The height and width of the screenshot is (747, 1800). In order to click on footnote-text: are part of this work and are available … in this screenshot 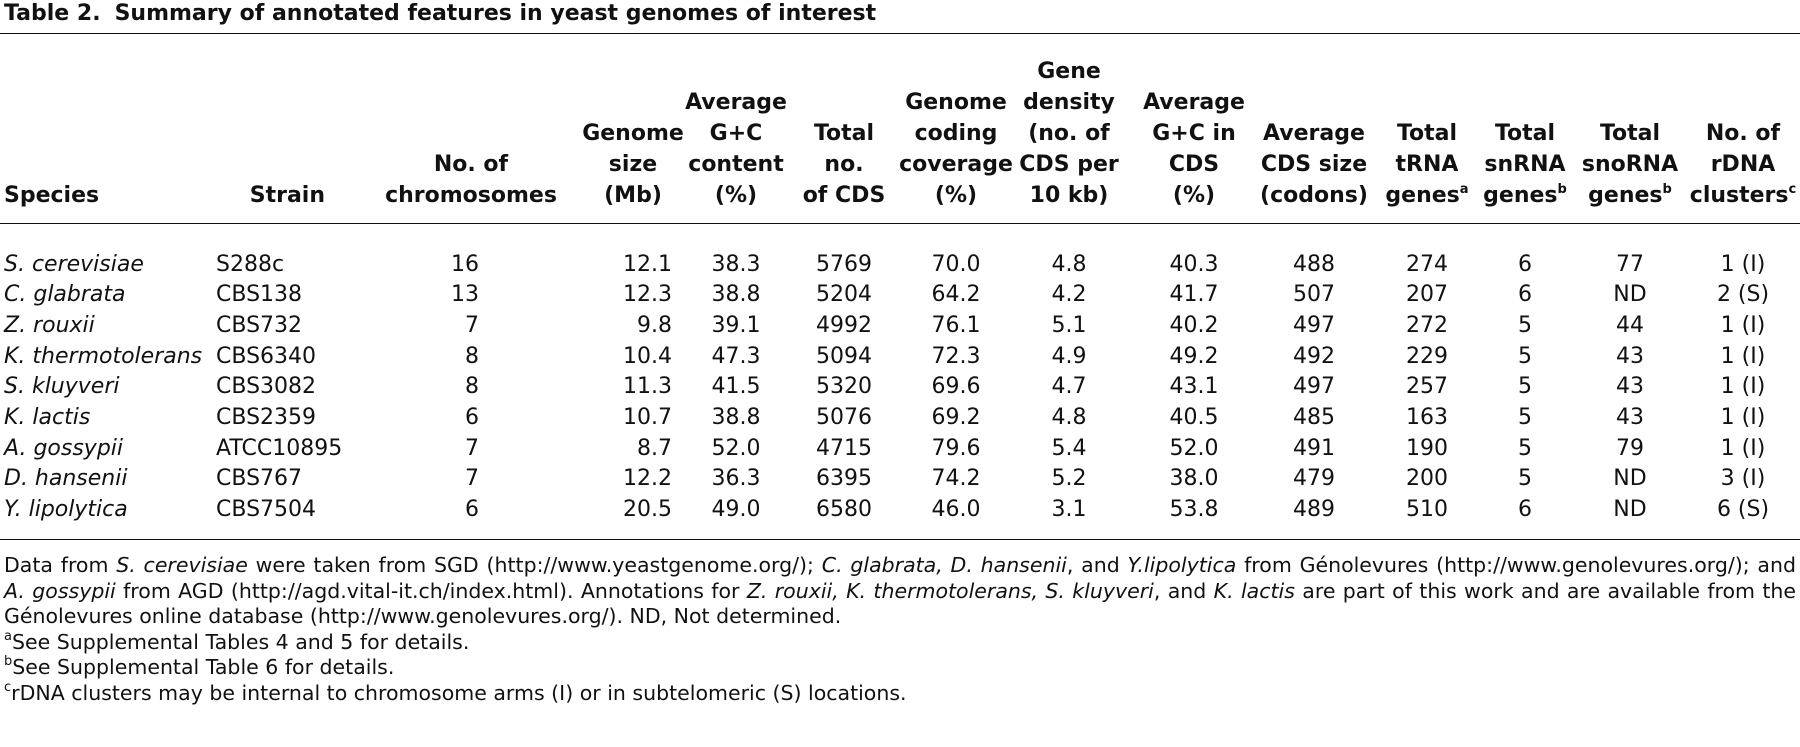, I will do `click(900, 603)`.